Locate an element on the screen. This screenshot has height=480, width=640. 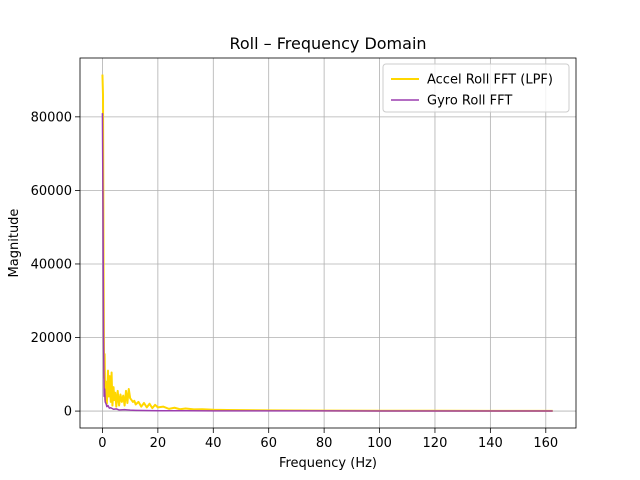
y-axis-label: Magnitude is located at coordinates (14, 243).